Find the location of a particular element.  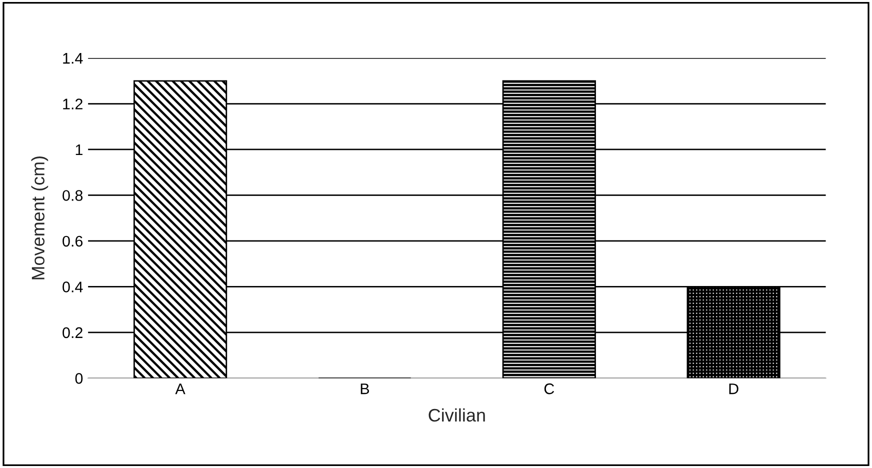

y-tick-label: 1.2 is located at coordinates (72, 104).